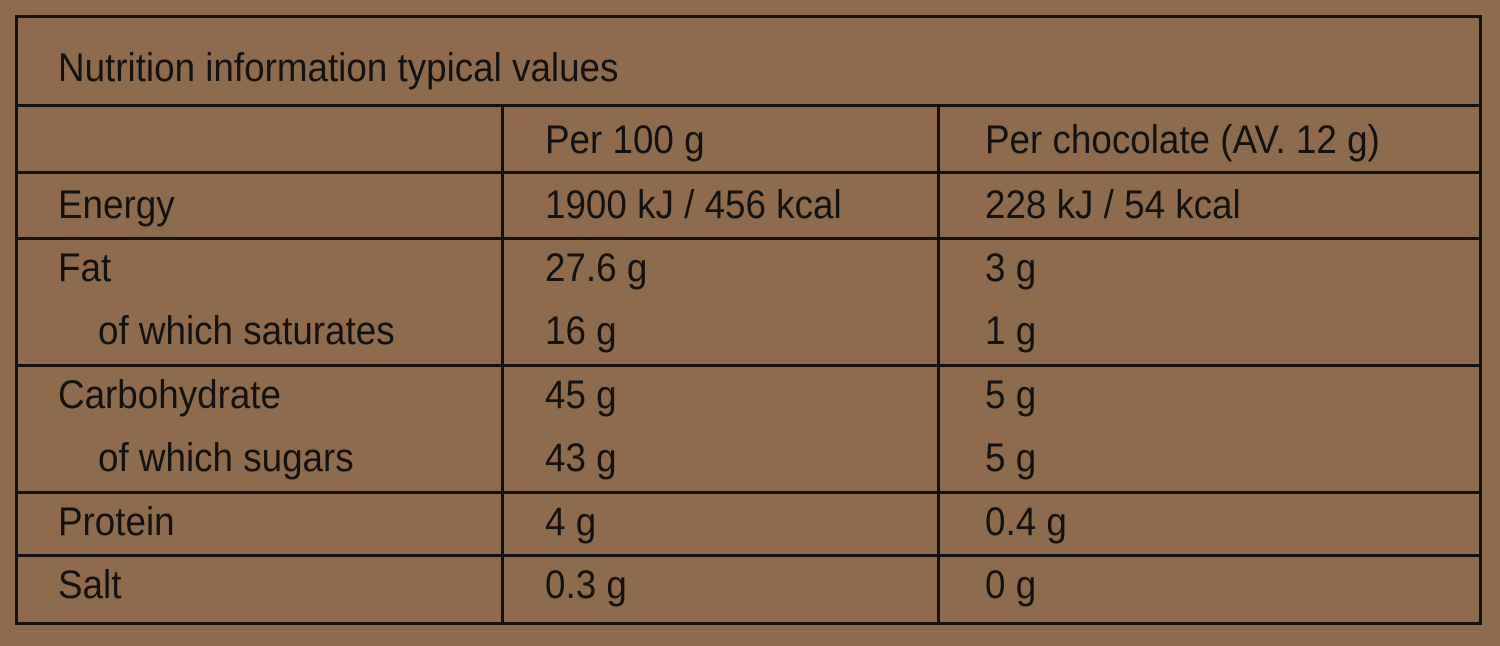 The width and height of the screenshot is (1500, 646). What do you see at coordinates (246, 331) in the screenshot?
I see `row-label: of which saturates` at bounding box center [246, 331].